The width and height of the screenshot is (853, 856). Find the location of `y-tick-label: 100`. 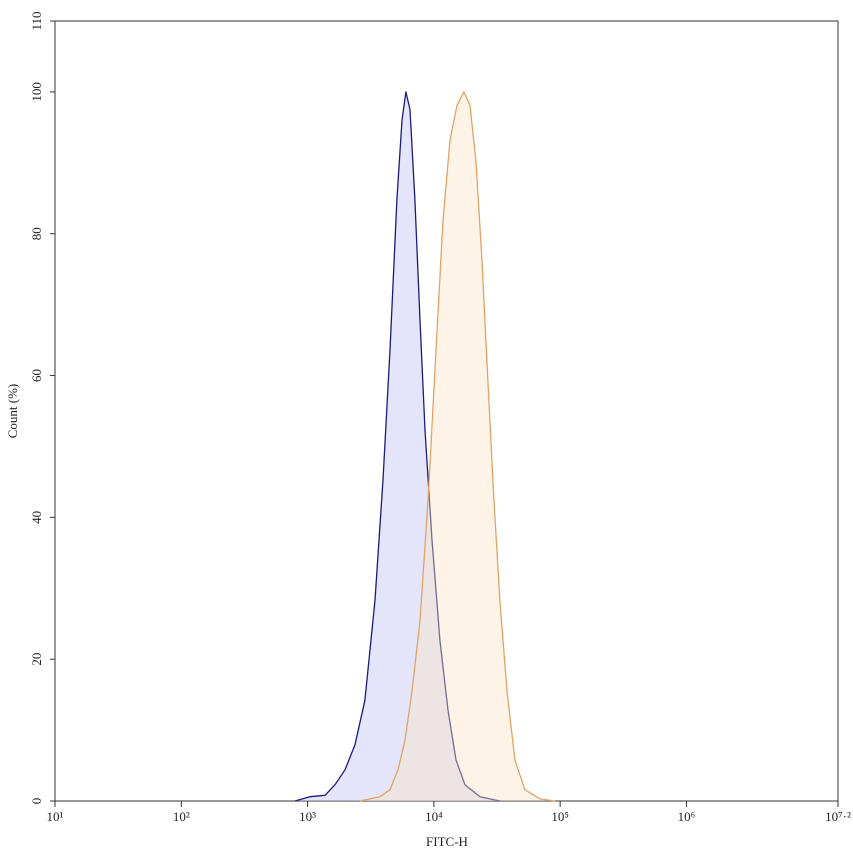

y-tick-label: 100 is located at coordinates (36, 92).